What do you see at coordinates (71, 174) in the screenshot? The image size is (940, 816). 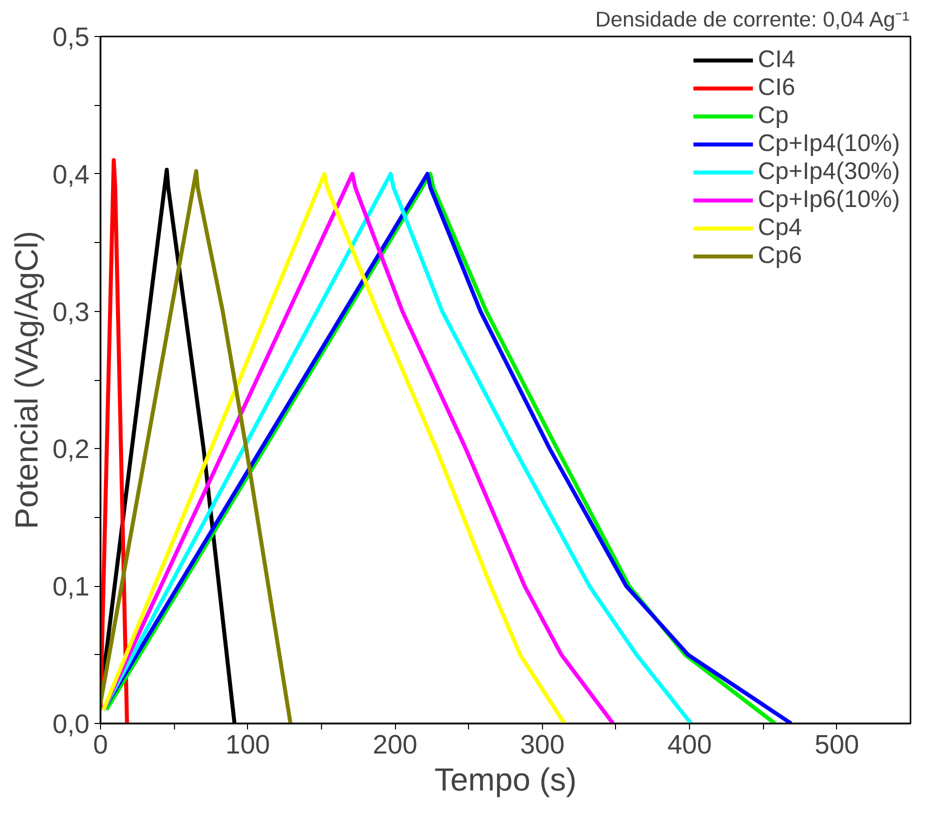 I see `y-tick-label: 0,4` at bounding box center [71, 174].